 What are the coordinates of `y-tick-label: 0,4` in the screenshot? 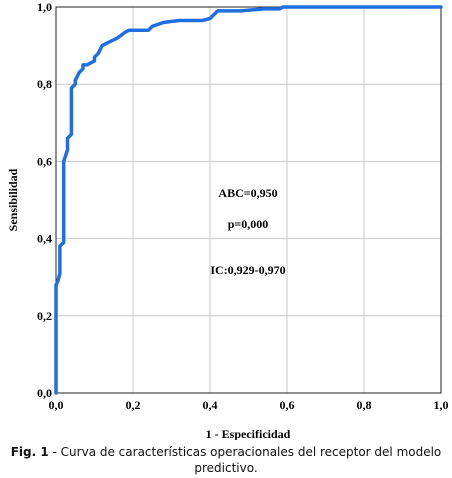 It's located at (44, 239).